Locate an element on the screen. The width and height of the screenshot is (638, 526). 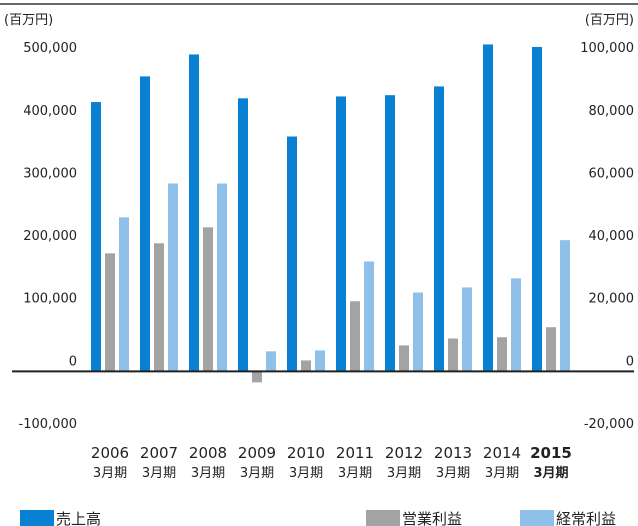
y2-tick-label: 20,000 is located at coordinates (612, 299).